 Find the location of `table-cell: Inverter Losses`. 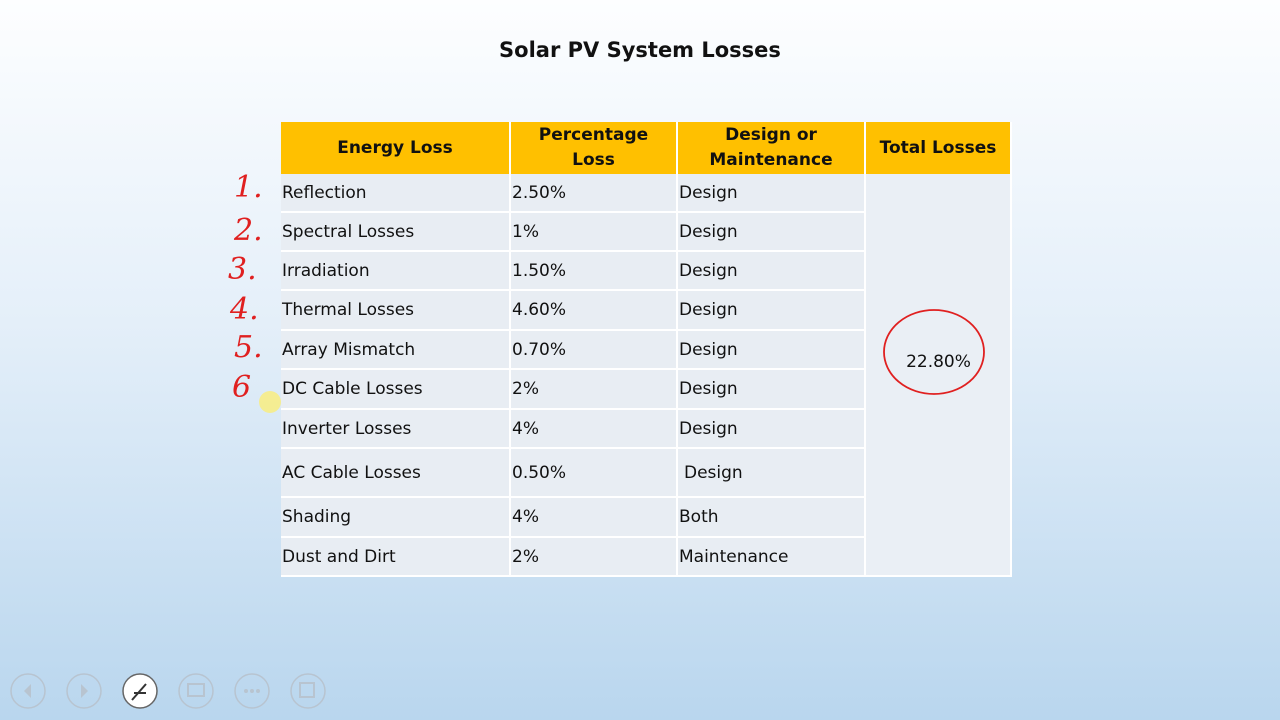

table-cell: Inverter Losses is located at coordinates (396, 429).